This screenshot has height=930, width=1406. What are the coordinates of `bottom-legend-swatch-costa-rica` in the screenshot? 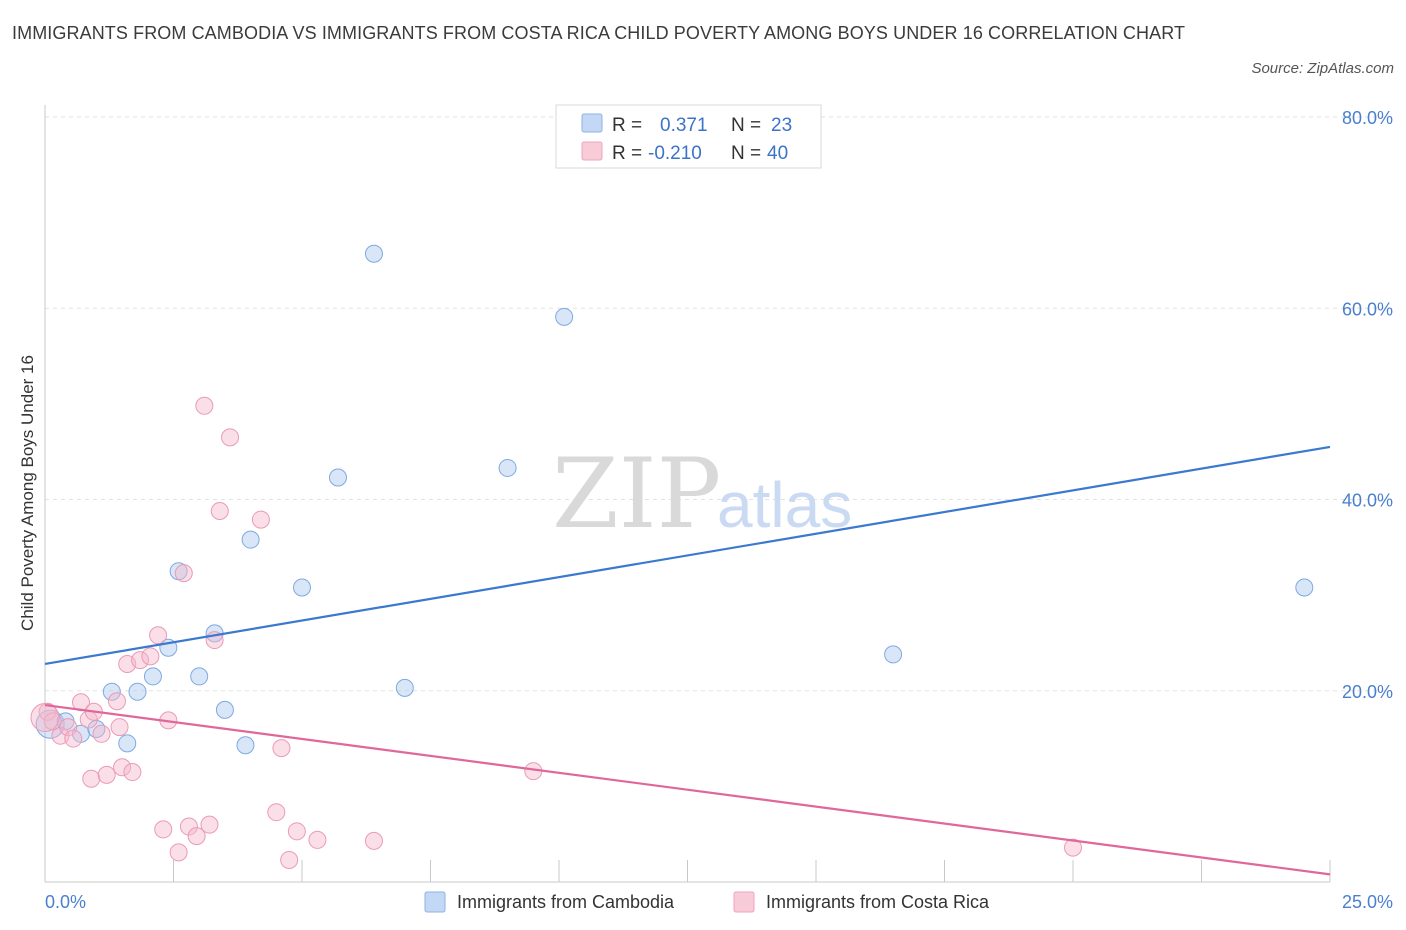 It's located at (744, 902).